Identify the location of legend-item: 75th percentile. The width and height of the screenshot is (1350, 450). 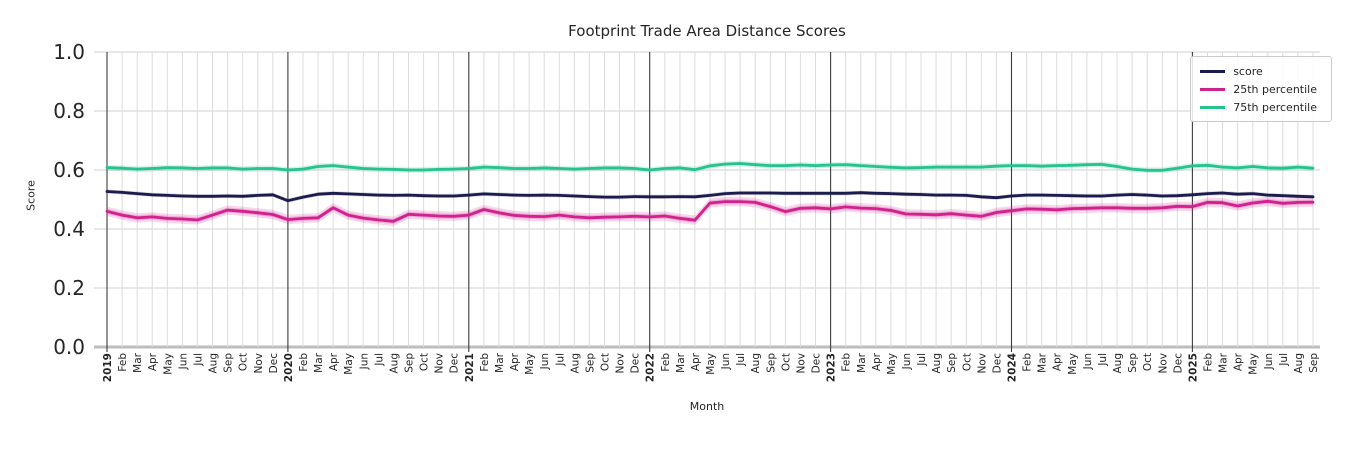
(1258, 107).